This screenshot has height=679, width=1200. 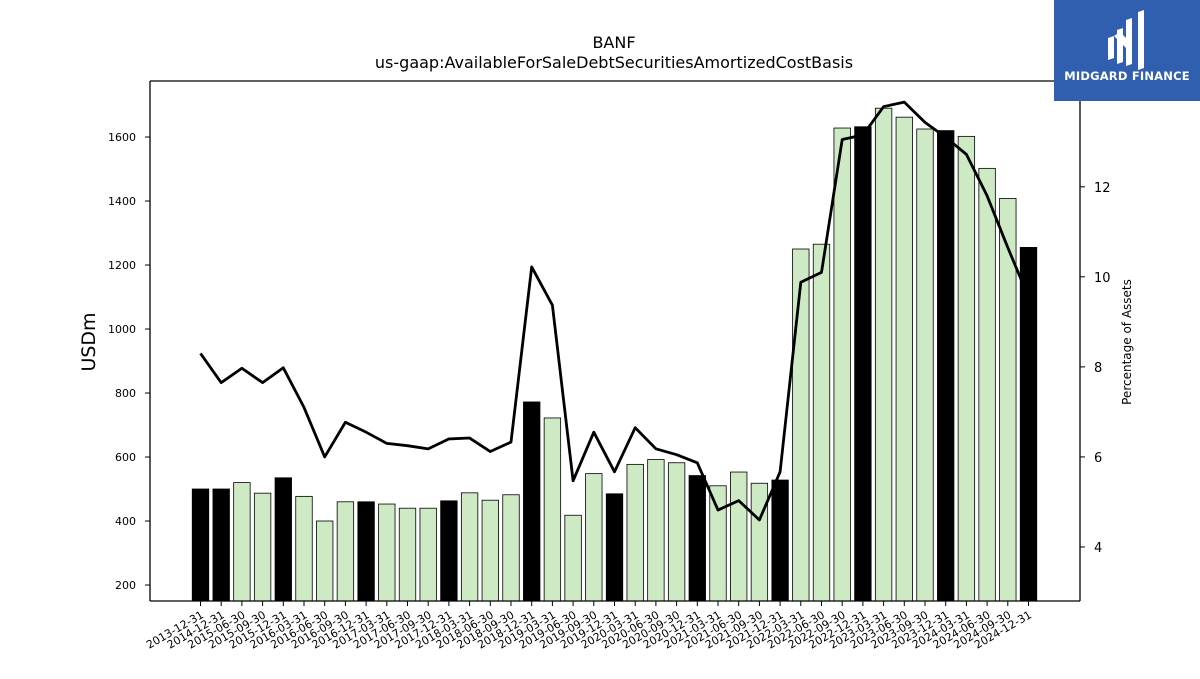 What do you see at coordinates (613, 42) in the screenshot?
I see `chart-title: BANF` at bounding box center [613, 42].